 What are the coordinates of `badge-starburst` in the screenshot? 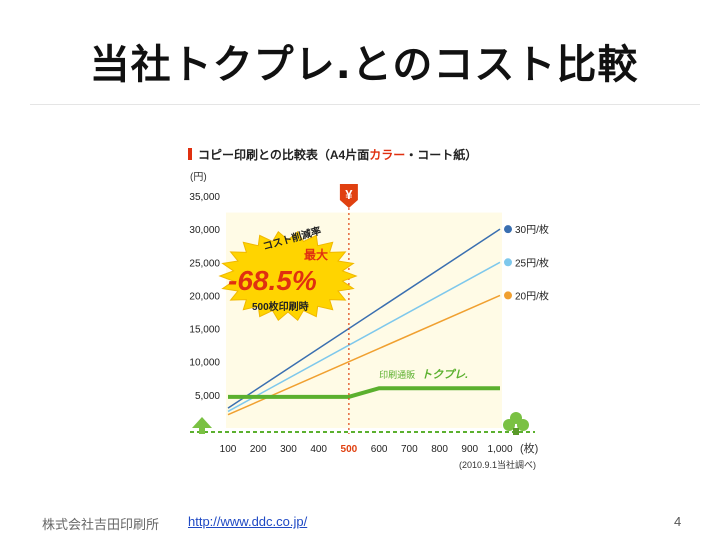 It's located at (288, 276).